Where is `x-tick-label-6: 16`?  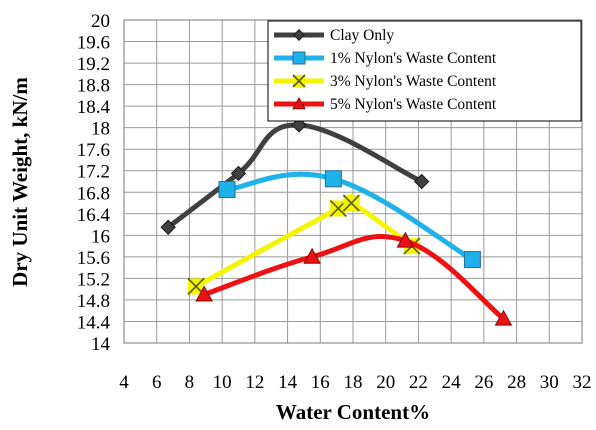
x-tick-label-6: 16 is located at coordinates (320, 382).